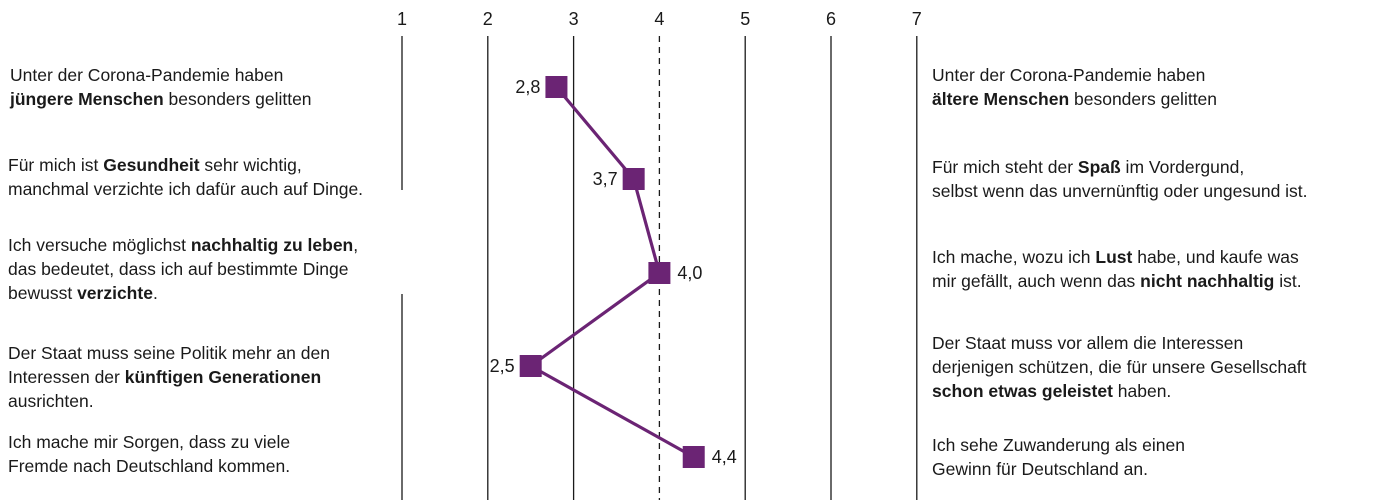 This screenshot has height=502, width=1399. I want to click on statement-line: ältere Menschen besonders gelitten, so click(1074, 99).